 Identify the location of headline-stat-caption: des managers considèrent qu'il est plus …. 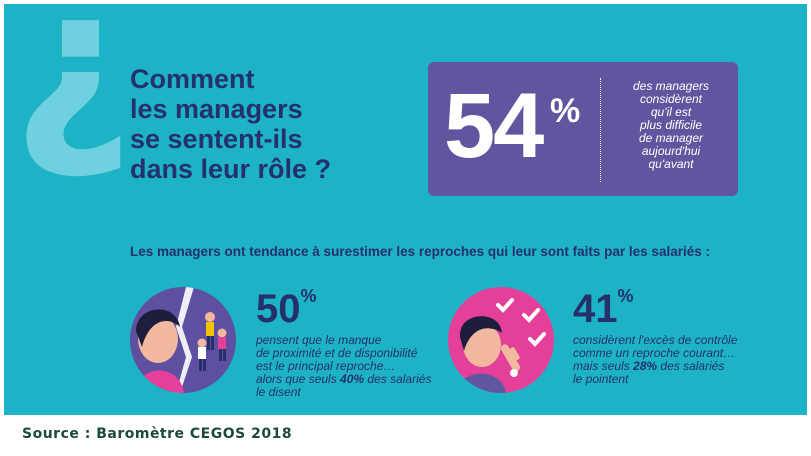
(671, 125).